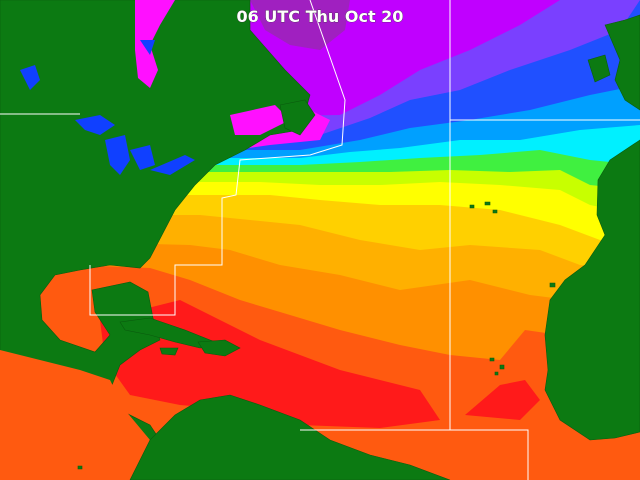 Image resolution: width=640 pixels, height=480 pixels. Describe the element at coordinates (320, 16) in the screenshot. I see `map-title: 06 UTC Thu Oct 20` at that location.